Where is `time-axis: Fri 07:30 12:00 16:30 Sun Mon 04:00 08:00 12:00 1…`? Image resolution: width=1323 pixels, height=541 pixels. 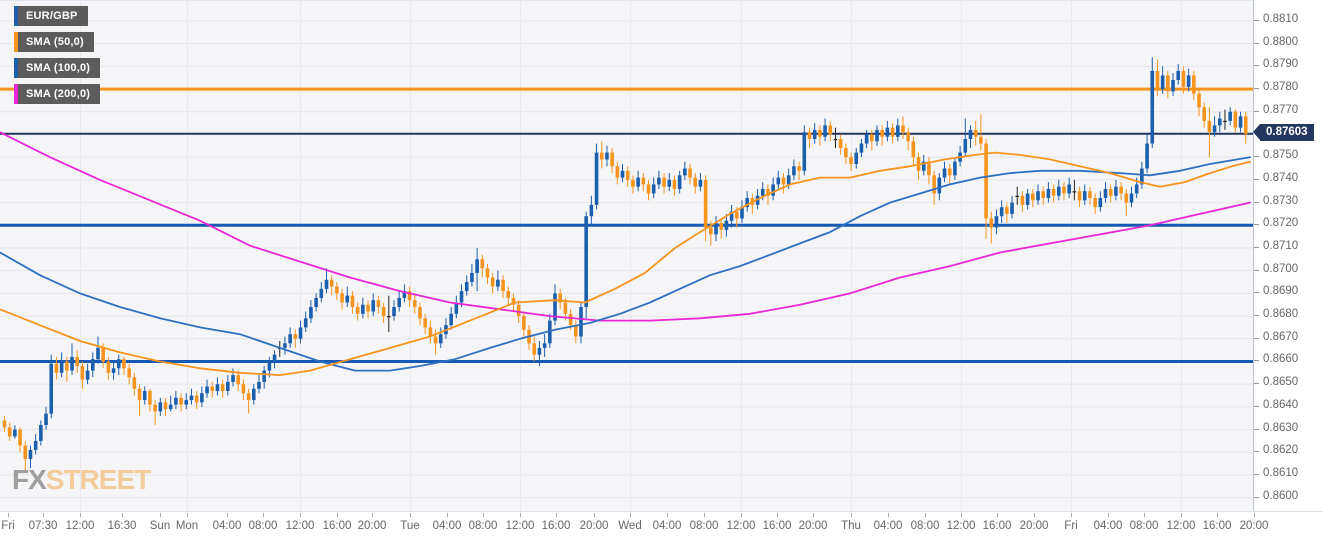
time-axis: Fri 07:30 12:00 16:30 Sun Mon 04:00 08:00 12:00 1… is located at coordinates (661, 526).